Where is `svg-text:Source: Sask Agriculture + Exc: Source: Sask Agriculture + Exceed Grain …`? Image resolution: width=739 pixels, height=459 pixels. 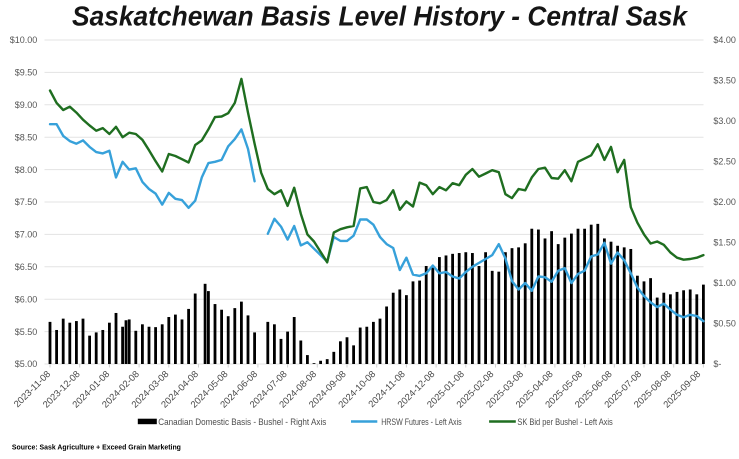
svg-text:Source: Sask Agriculture + Exc: Source: Sask Agriculture + Exceed Grain … is located at coordinates (96, 446).